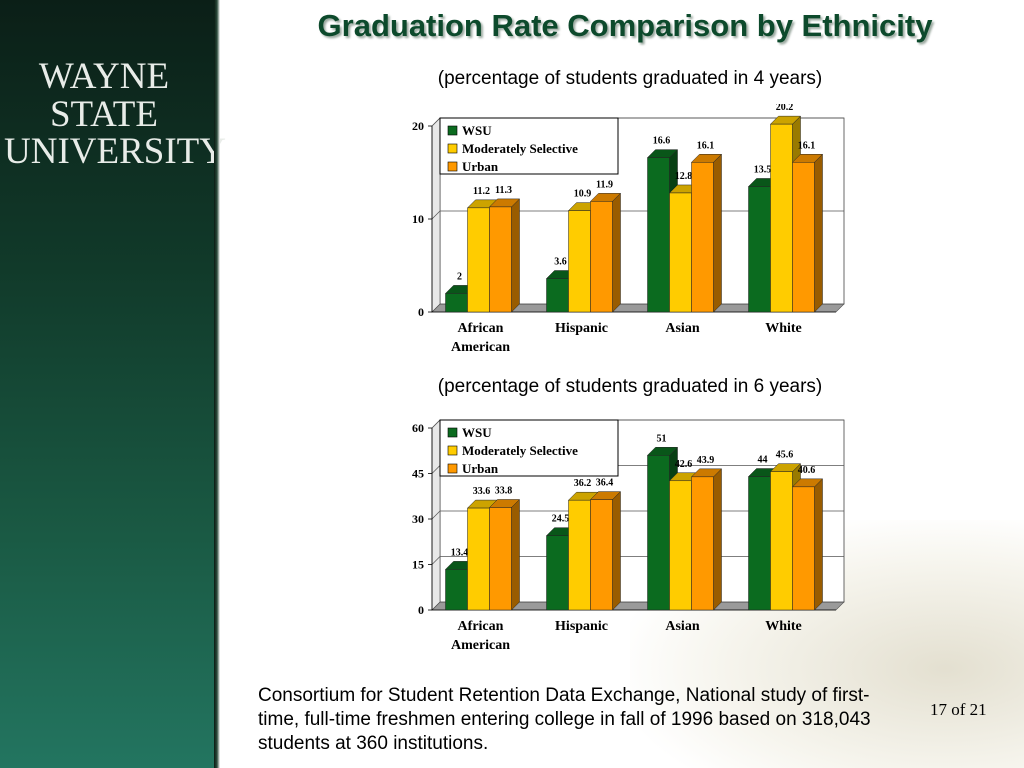 Image resolution: width=1024 pixels, height=768 pixels. Describe the element at coordinates (561, 519) in the screenshot. I see `data-label: 24.5` at that location.